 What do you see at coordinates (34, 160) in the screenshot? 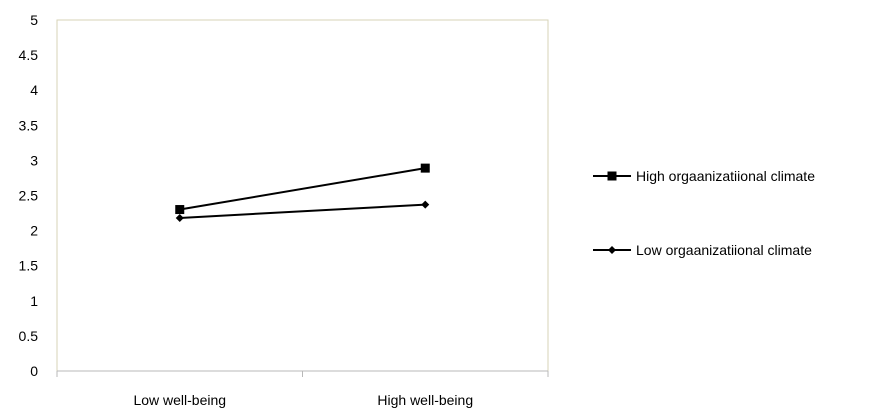
I see `y-tick-label: 3` at bounding box center [34, 160].